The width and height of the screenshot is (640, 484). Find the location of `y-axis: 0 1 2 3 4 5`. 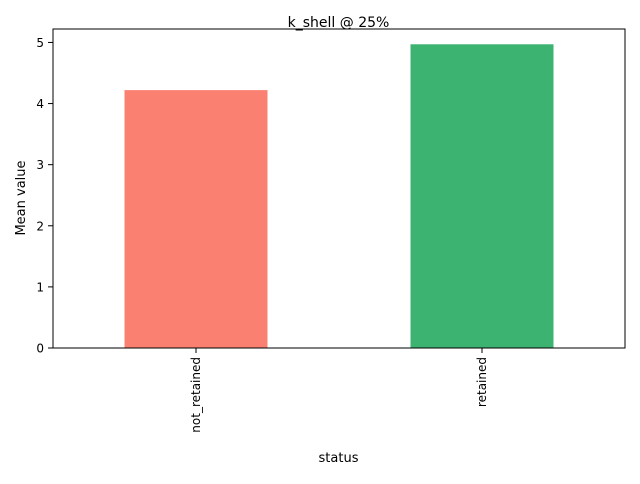

y-axis: 0 1 2 3 4 5 is located at coordinates (44, 196).